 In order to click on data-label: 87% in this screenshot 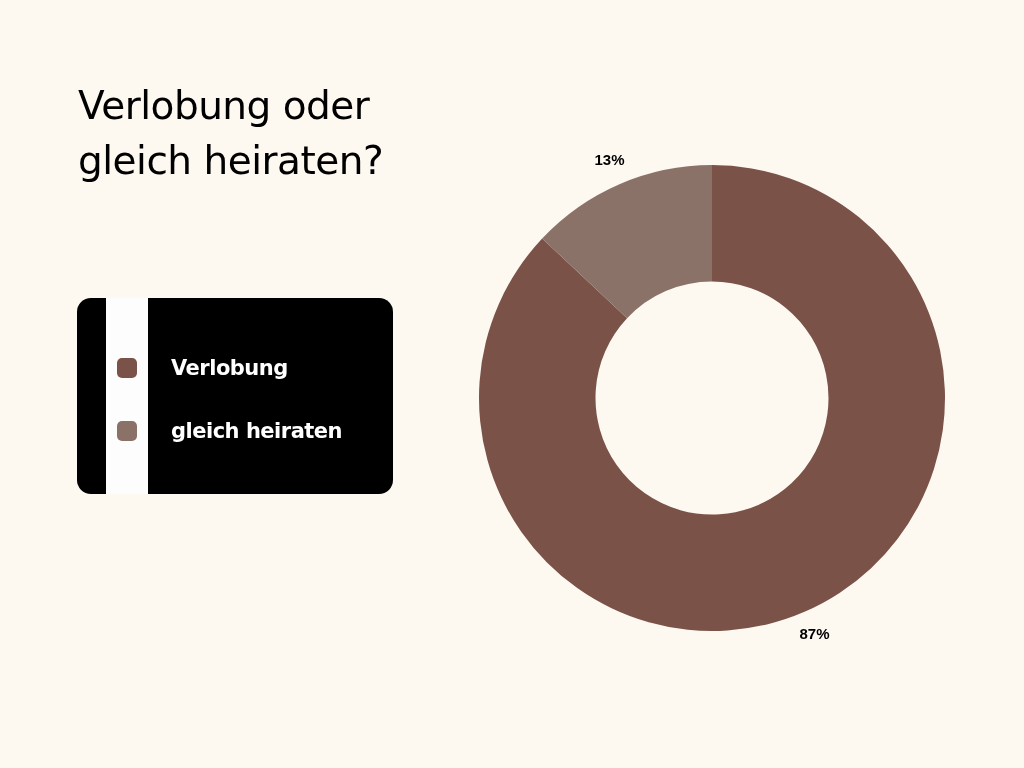, I will do `click(814, 633)`.